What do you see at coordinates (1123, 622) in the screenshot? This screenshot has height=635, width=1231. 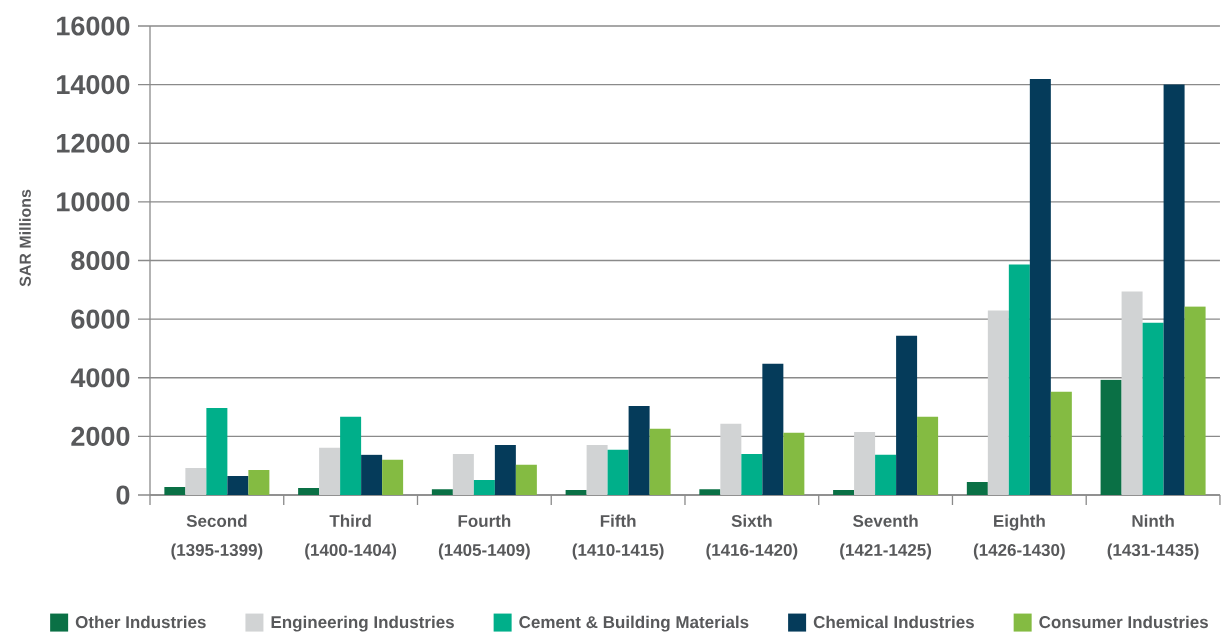 I see `legend-label: Consumer Industries` at bounding box center [1123, 622].